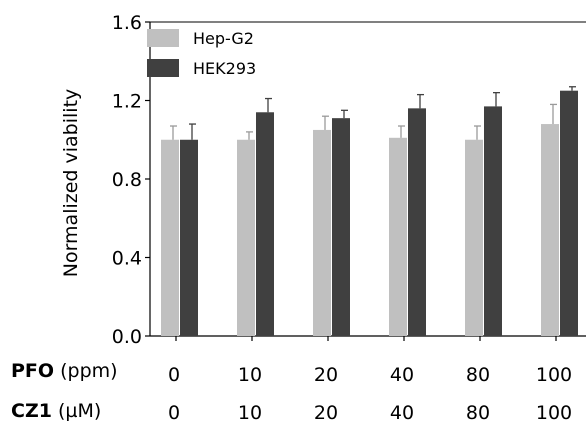  Describe the element at coordinates (32, 371) in the screenshot. I see `x-row-name: PFO` at that location.